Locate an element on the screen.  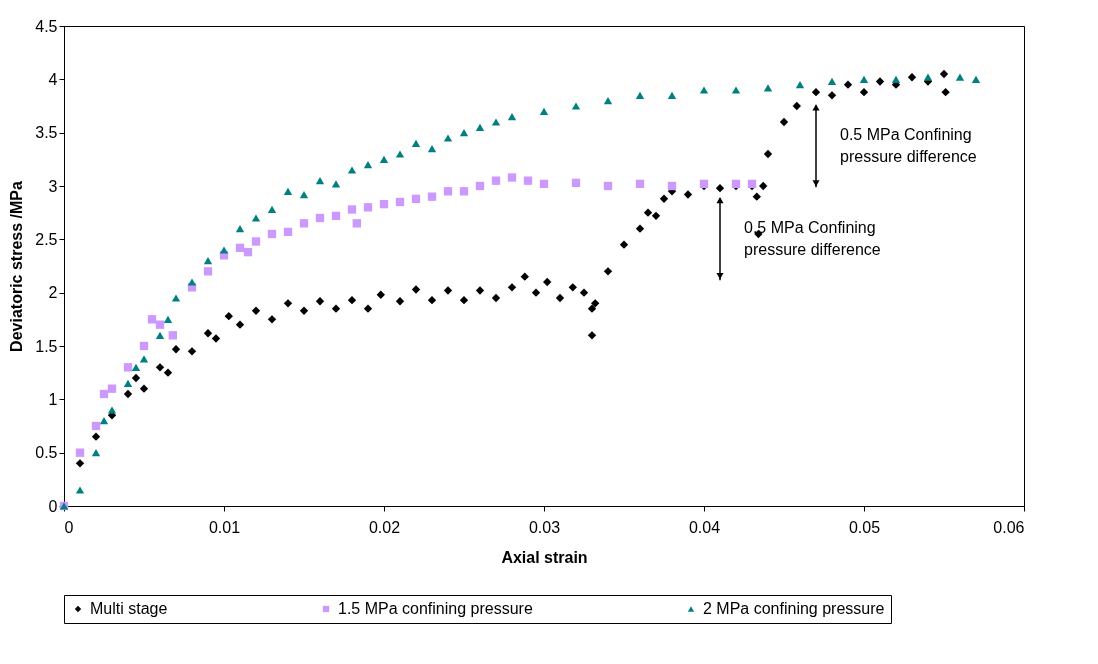
x-tick-label: 0.04 is located at coordinates (704, 527).